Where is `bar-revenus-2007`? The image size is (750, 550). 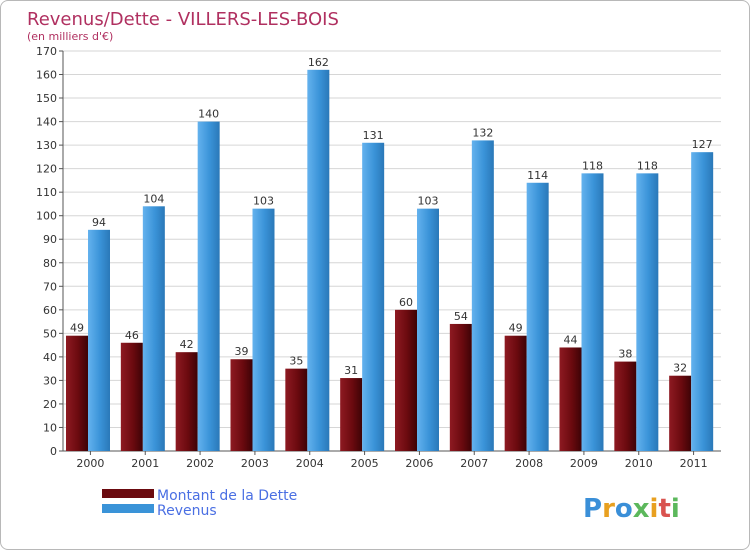
bar-revenus-2007 is located at coordinates (482, 296).